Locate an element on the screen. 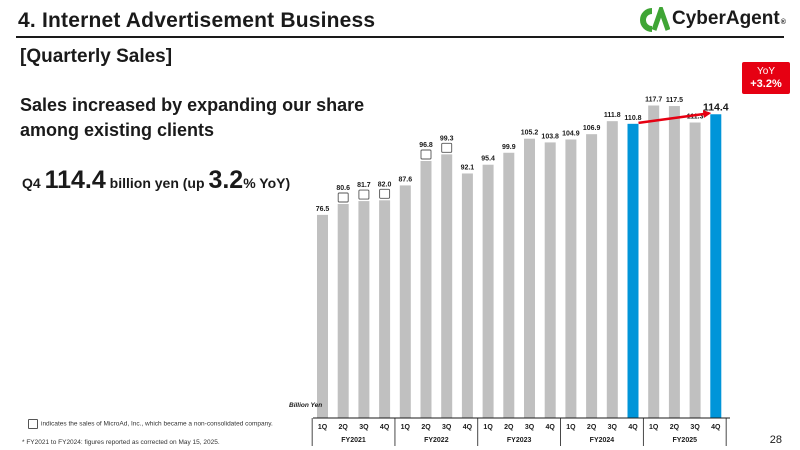  fy-label-1: FY2022 is located at coordinates (436, 440).